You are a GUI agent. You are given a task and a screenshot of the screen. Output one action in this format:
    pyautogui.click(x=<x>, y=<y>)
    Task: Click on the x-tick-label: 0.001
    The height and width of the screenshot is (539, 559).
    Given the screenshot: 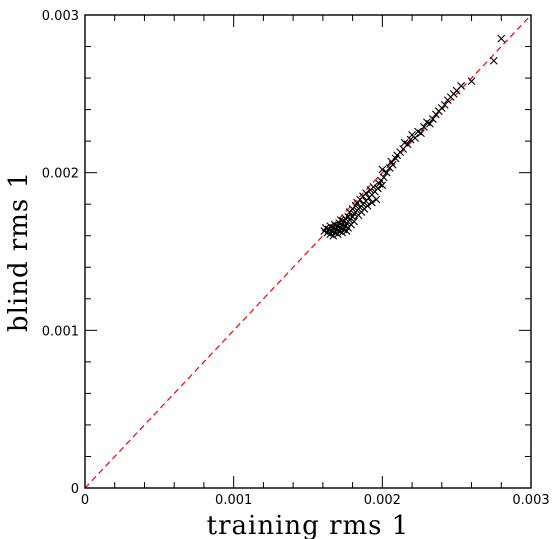 What is the action you would take?
    pyautogui.click(x=233, y=500)
    